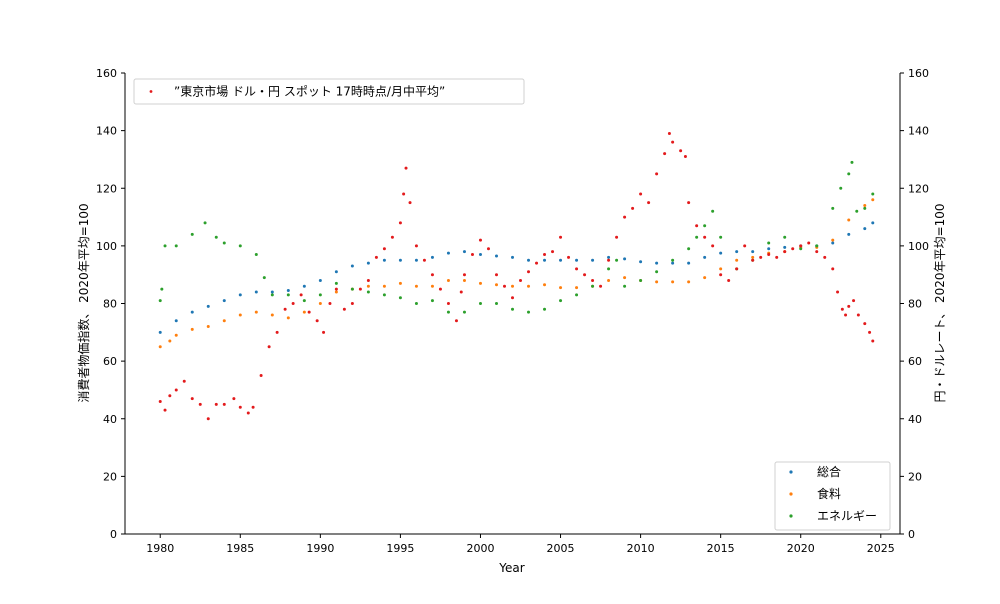 The height and width of the screenshot is (604, 1000). Describe the element at coordinates (106, 188) in the screenshot. I see `left-y-tick-label: 120` at that location.